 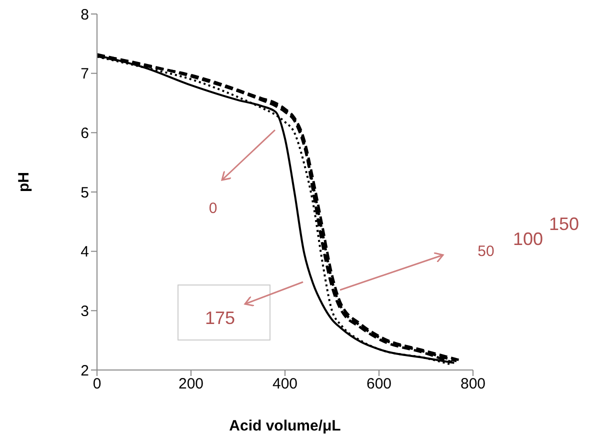 I want to click on y-tick-label: 3, so click(x=84, y=311).